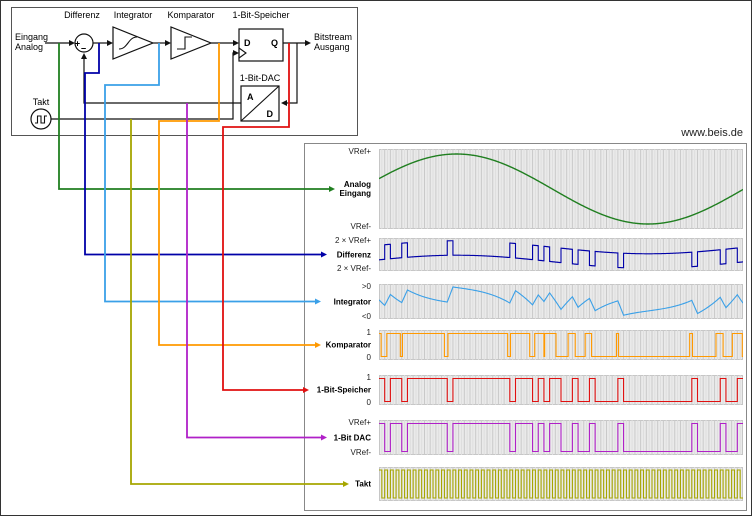 Image resolution: width=752 pixels, height=516 pixels. I want to click on waveform-label-integrator: >0 <0 Integrator, so click(338, 301).